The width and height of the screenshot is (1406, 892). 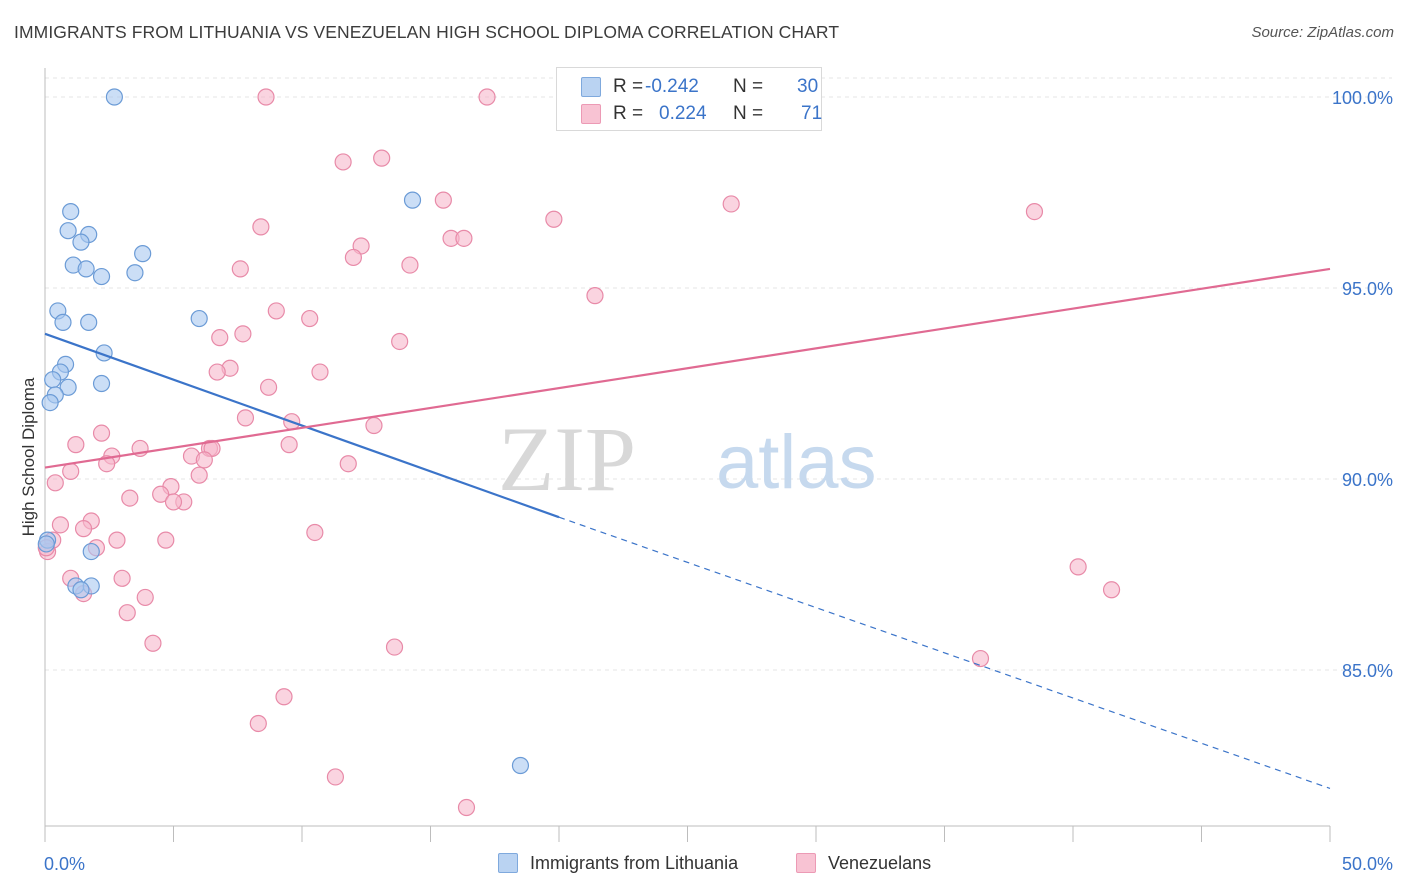 What do you see at coordinates (591, 87) in the screenshot?
I see `blue-swatch` at bounding box center [591, 87].